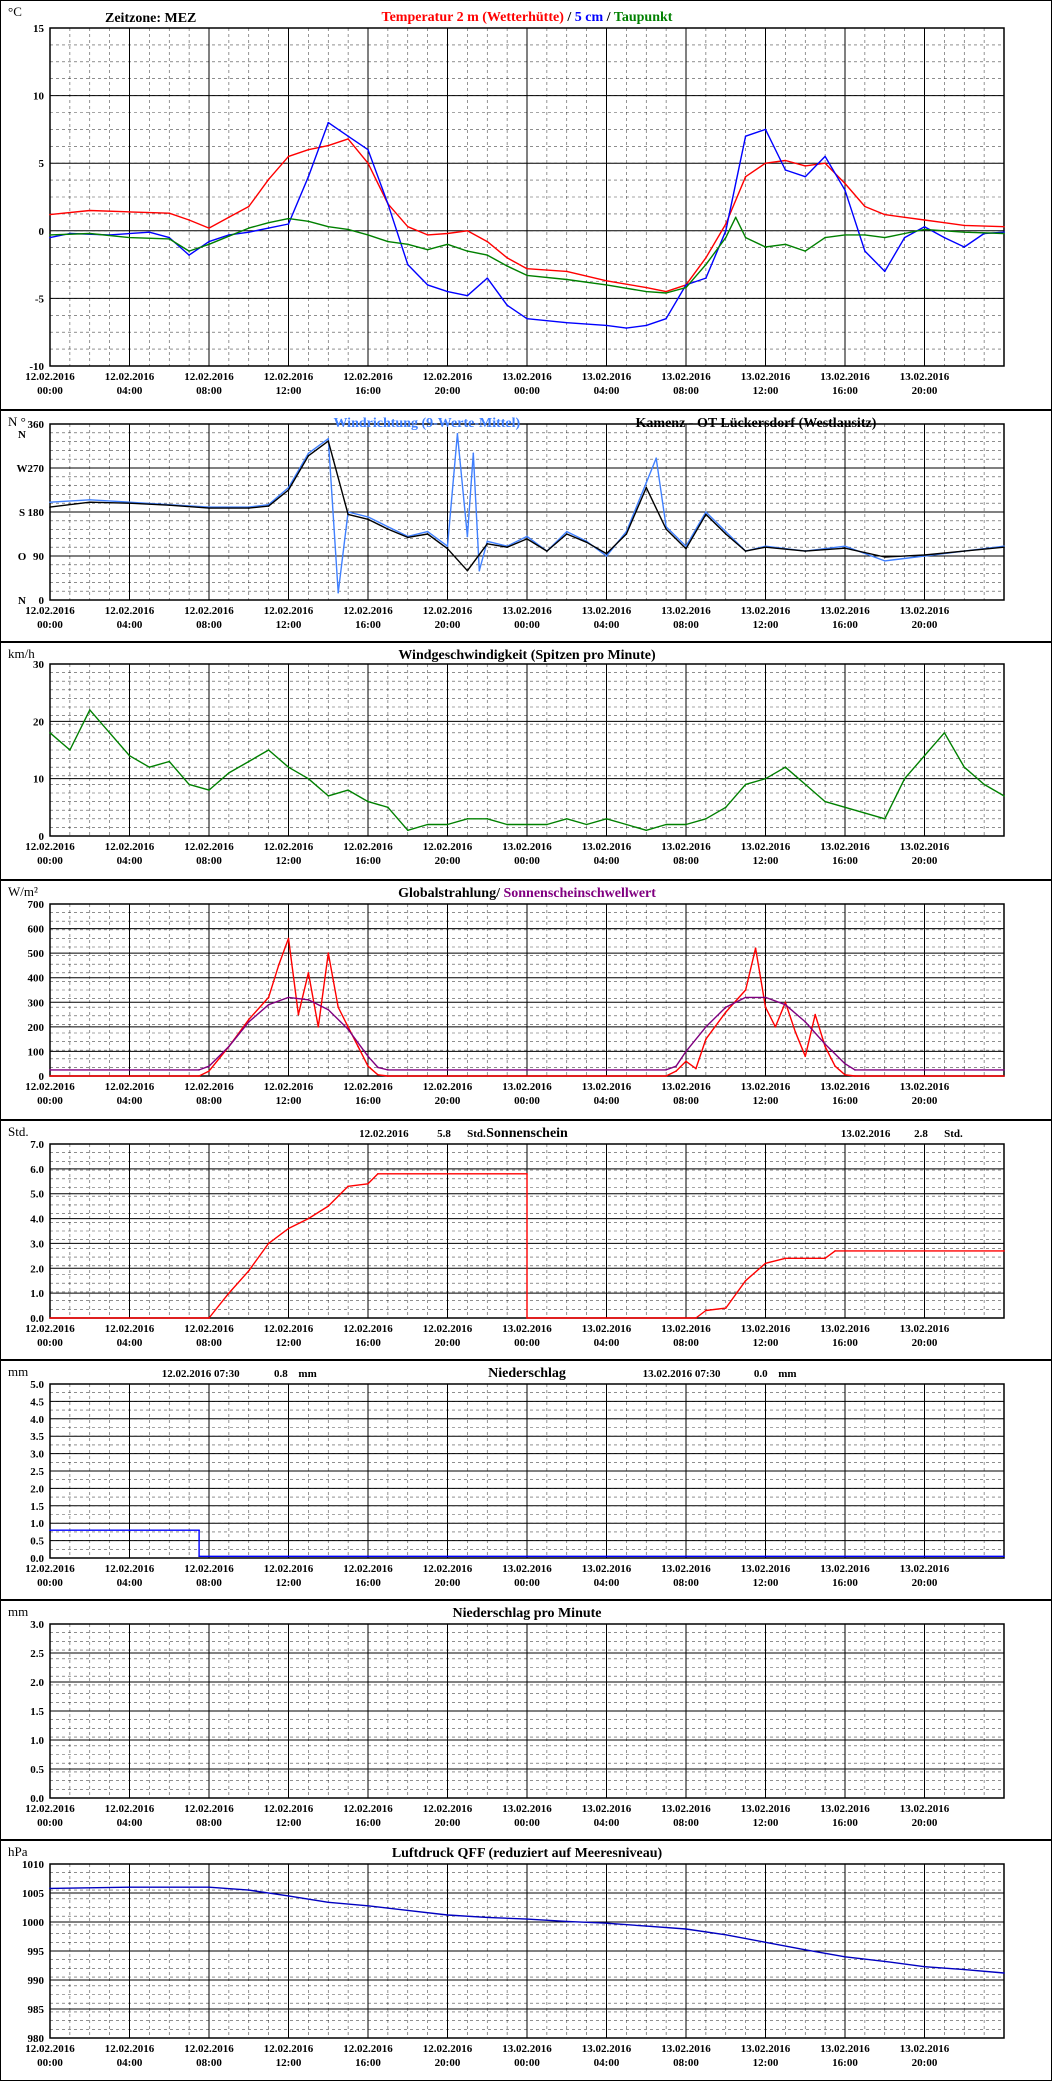  What do you see at coordinates (281, 1374) in the screenshot?
I see `annotation: 0.8` at bounding box center [281, 1374].